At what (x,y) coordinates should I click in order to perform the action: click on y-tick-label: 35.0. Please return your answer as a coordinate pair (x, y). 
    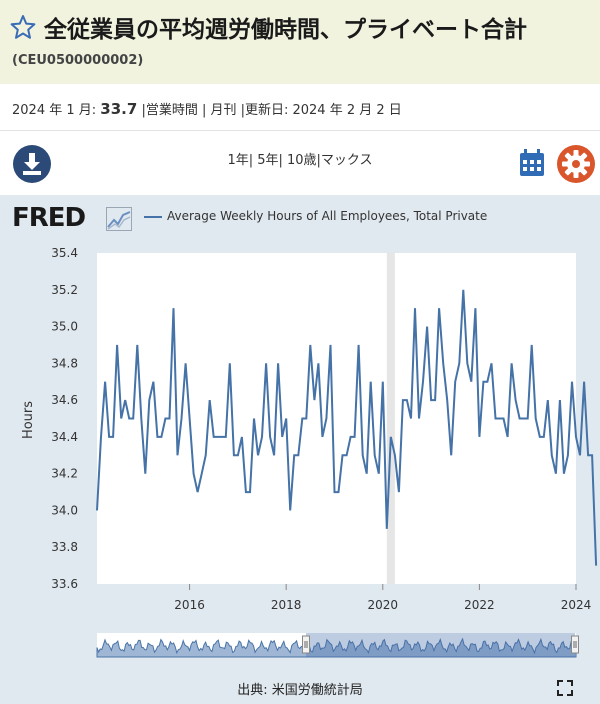
    Looking at the image, I should click on (64, 327).